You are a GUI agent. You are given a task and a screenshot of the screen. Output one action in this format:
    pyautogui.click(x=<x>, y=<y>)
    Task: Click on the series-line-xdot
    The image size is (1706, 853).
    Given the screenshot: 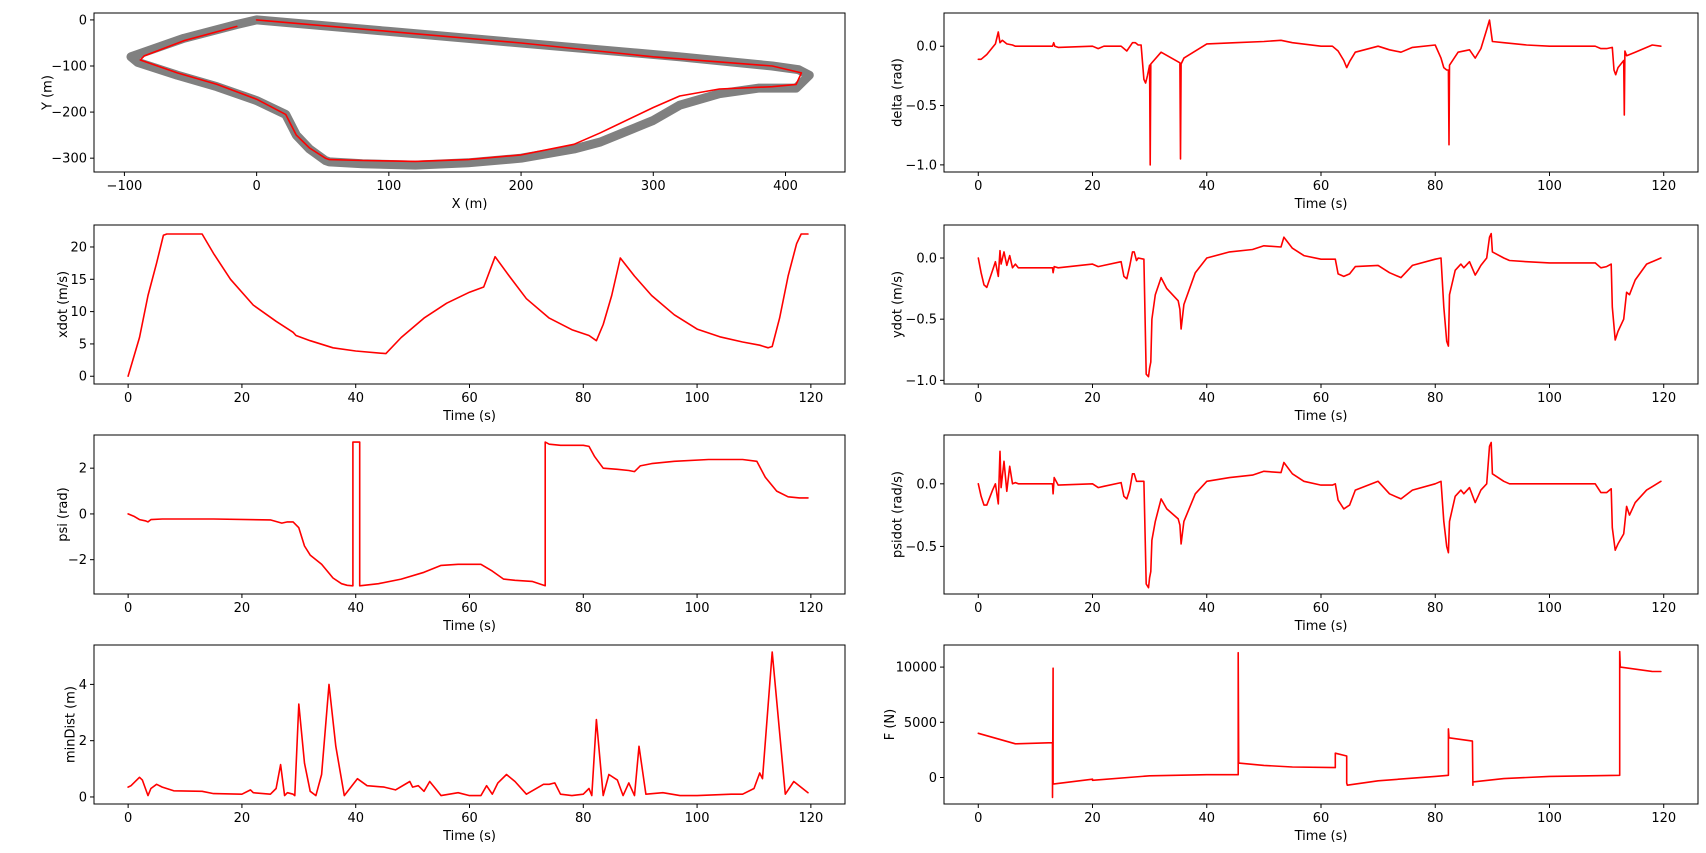 What is the action you would take?
    pyautogui.click(x=468, y=305)
    